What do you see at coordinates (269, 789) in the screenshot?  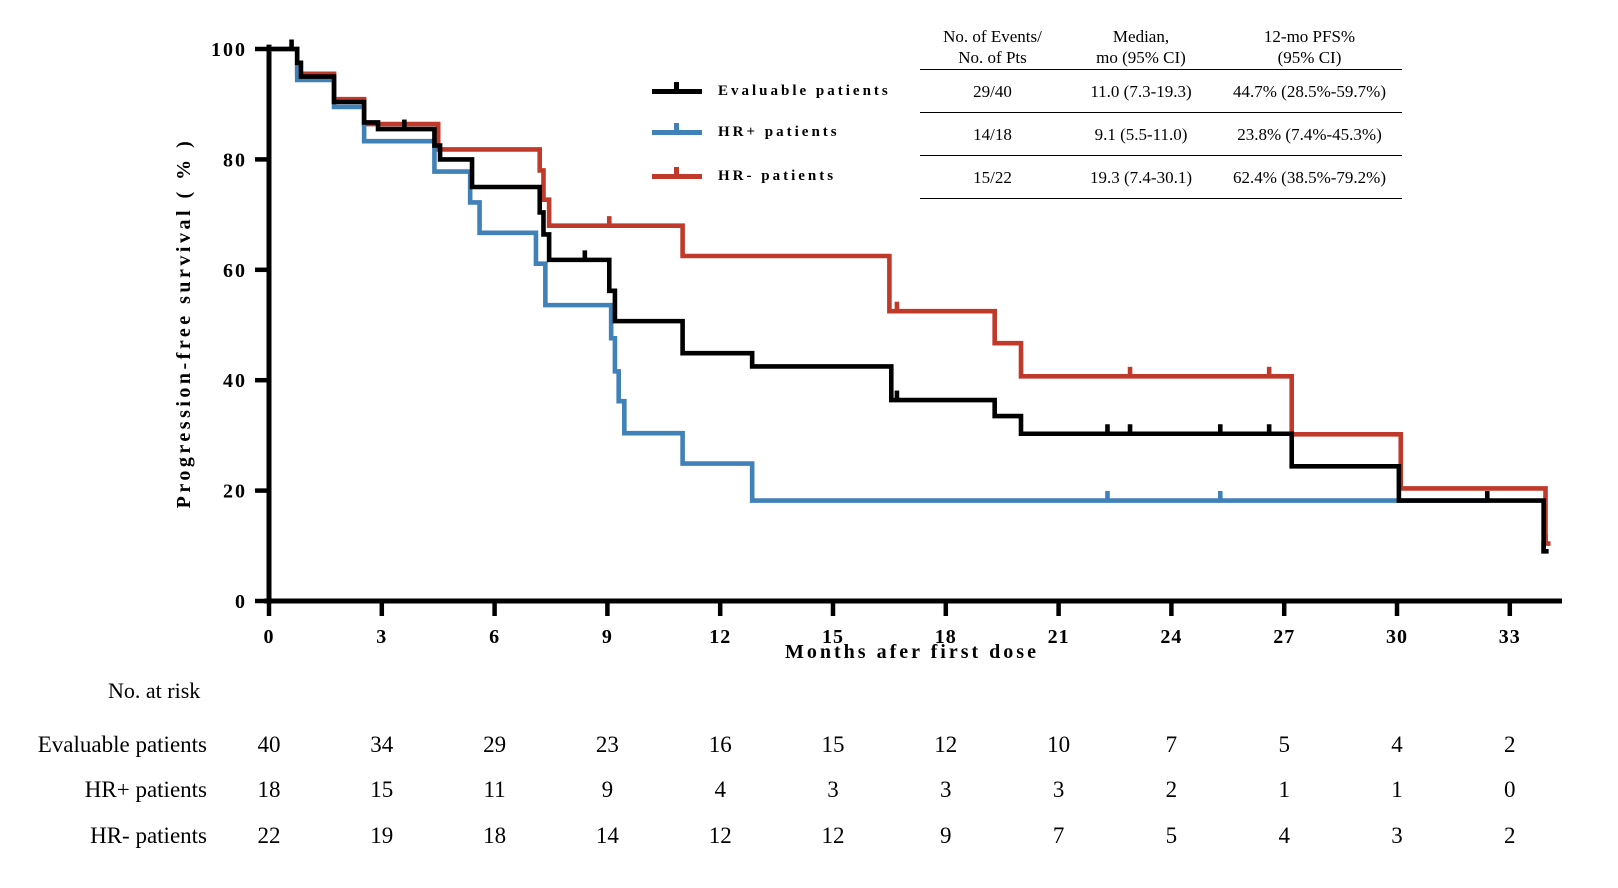 I see `risk-count: 18` at bounding box center [269, 789].